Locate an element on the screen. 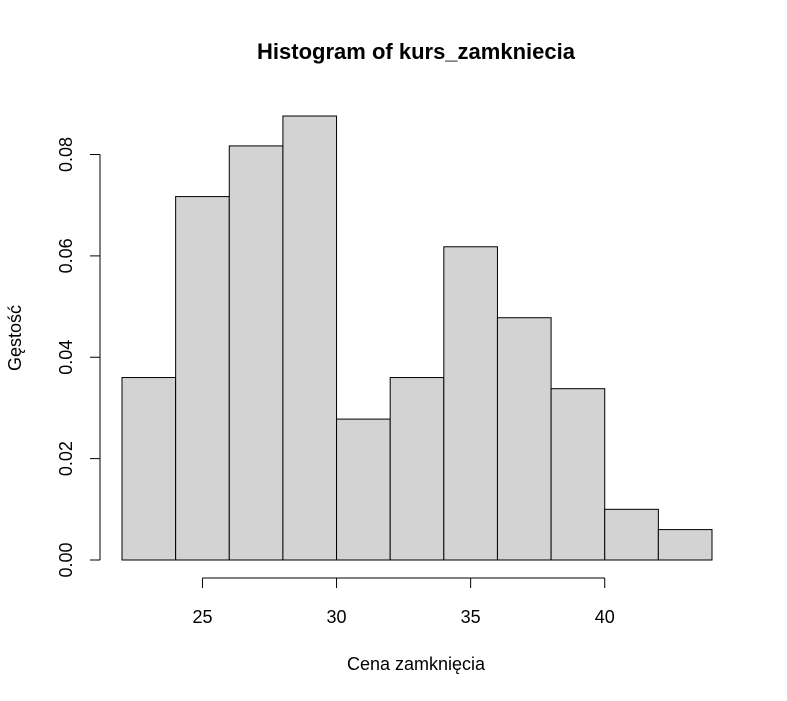 Image resolution: width=787 pixels, height=701 pixels. y-tick-label: 0.00 is located at coordinates (66, 559).